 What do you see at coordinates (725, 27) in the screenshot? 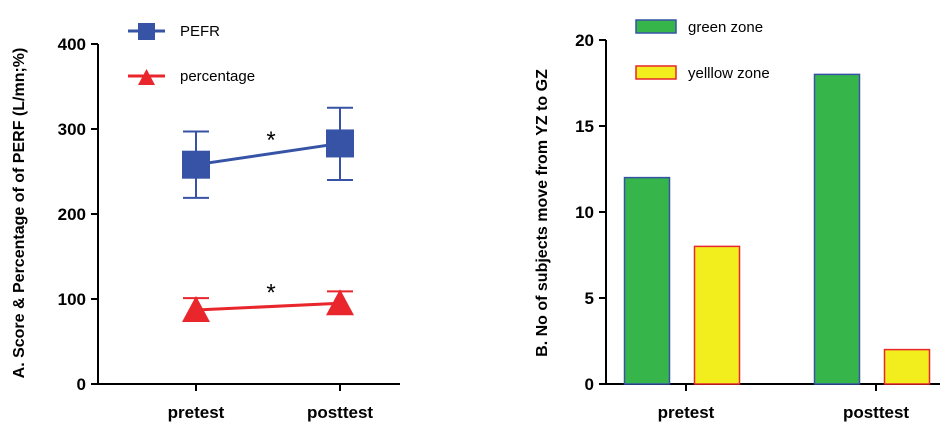
I see `legend-green-zone-label: green zone` at bounding box center [725, 27].